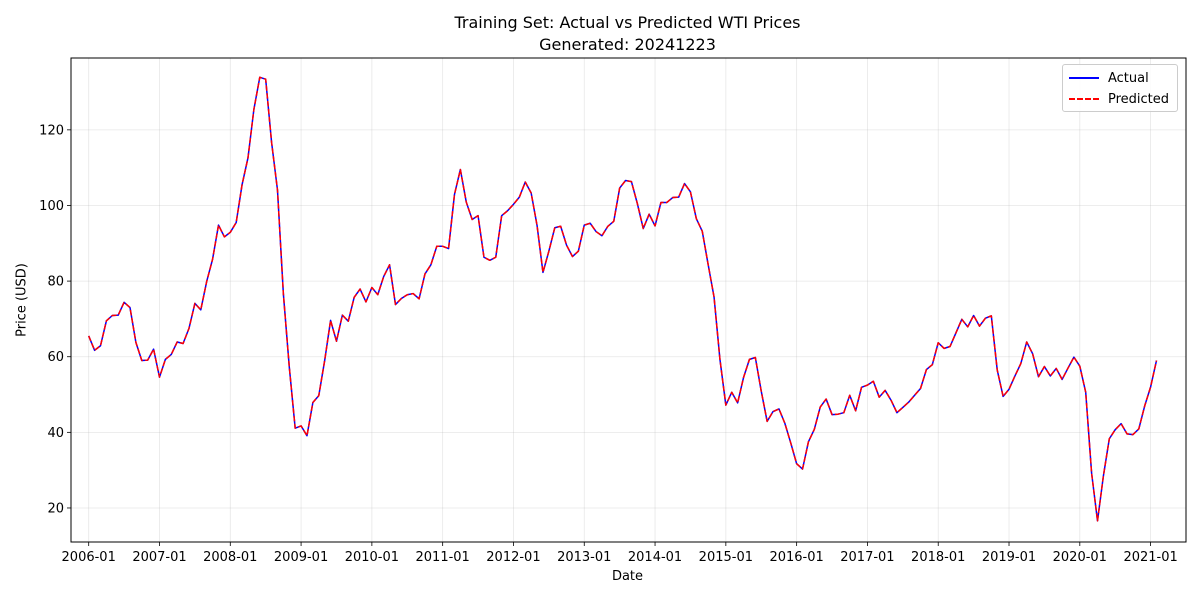 The image size is (1200, 600). I want to click on chart-legend: Actual Predicted, so click(1120, 88).